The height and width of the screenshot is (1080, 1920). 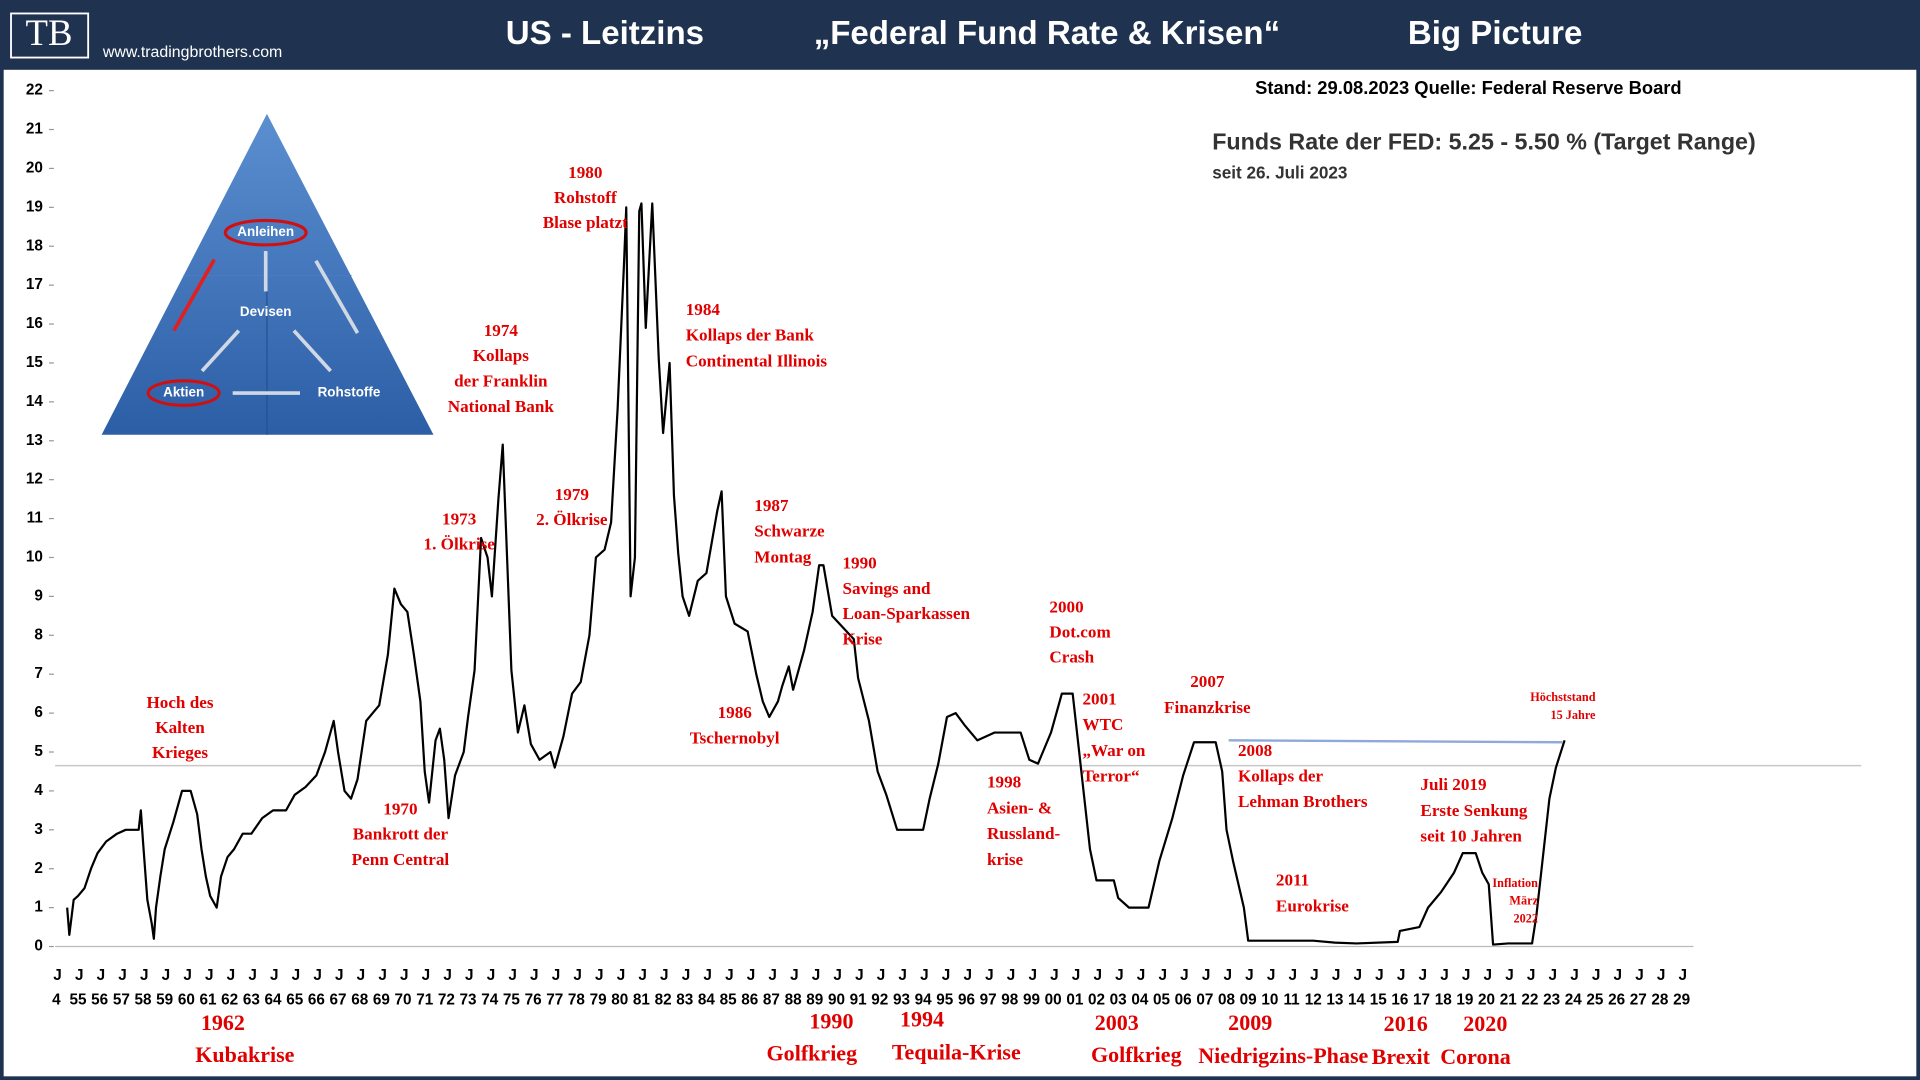 I want to click on x-tick-label: 74, so click(x=490, y=999).